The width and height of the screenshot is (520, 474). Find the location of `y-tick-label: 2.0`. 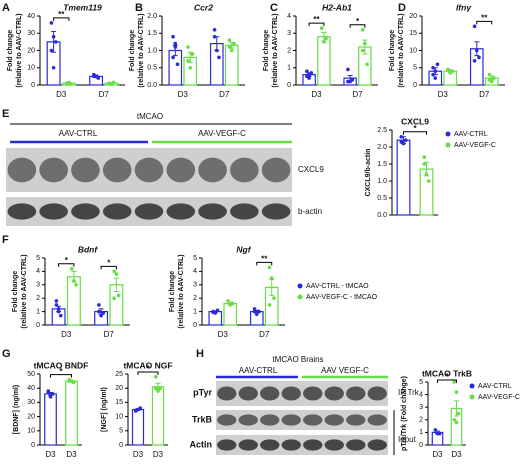

y-tick-label: 2.0 is located at coordinates (152, 16).